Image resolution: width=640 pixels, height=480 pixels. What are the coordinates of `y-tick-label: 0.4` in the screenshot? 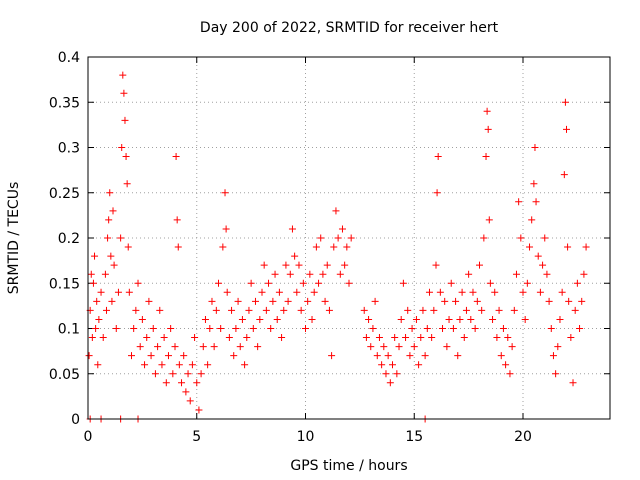 It's located at (69, 58).